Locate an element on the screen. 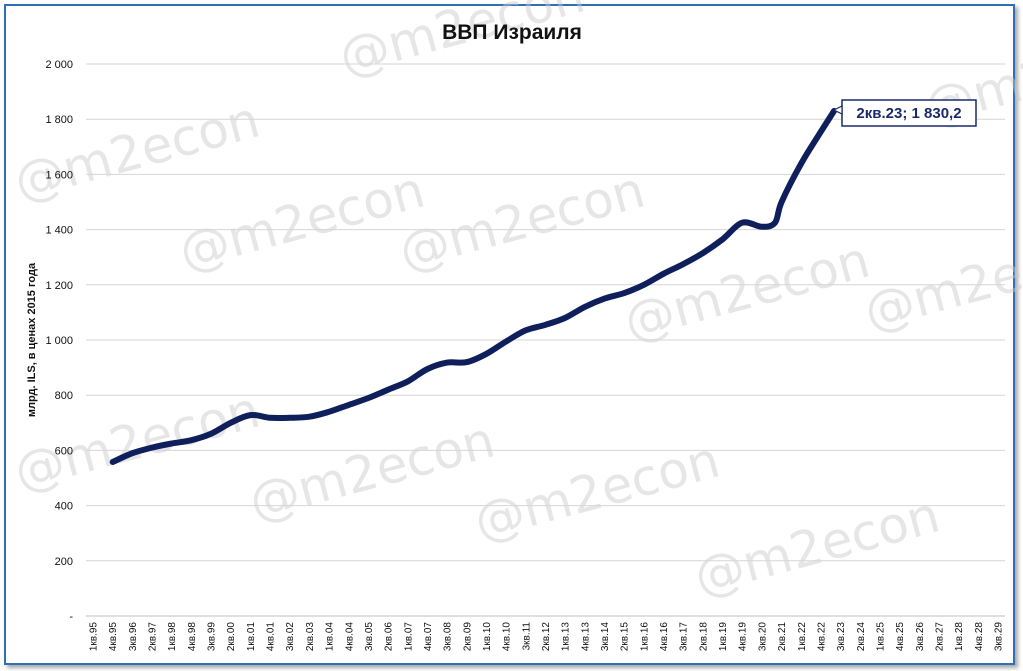 The height and width of the screenshot is (671, 1023). x-tick-label: 1кв.13 is located at coordinates (566, 637).